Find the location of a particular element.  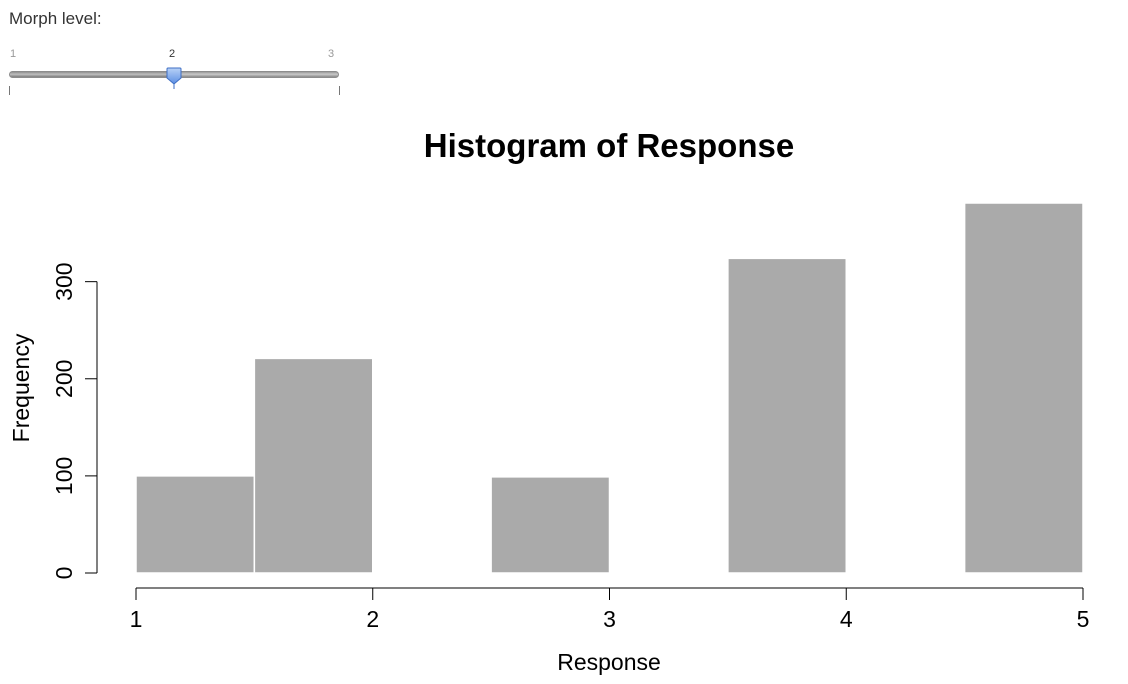

x-tick-label: 5 is located at coordinates (1083, 619).